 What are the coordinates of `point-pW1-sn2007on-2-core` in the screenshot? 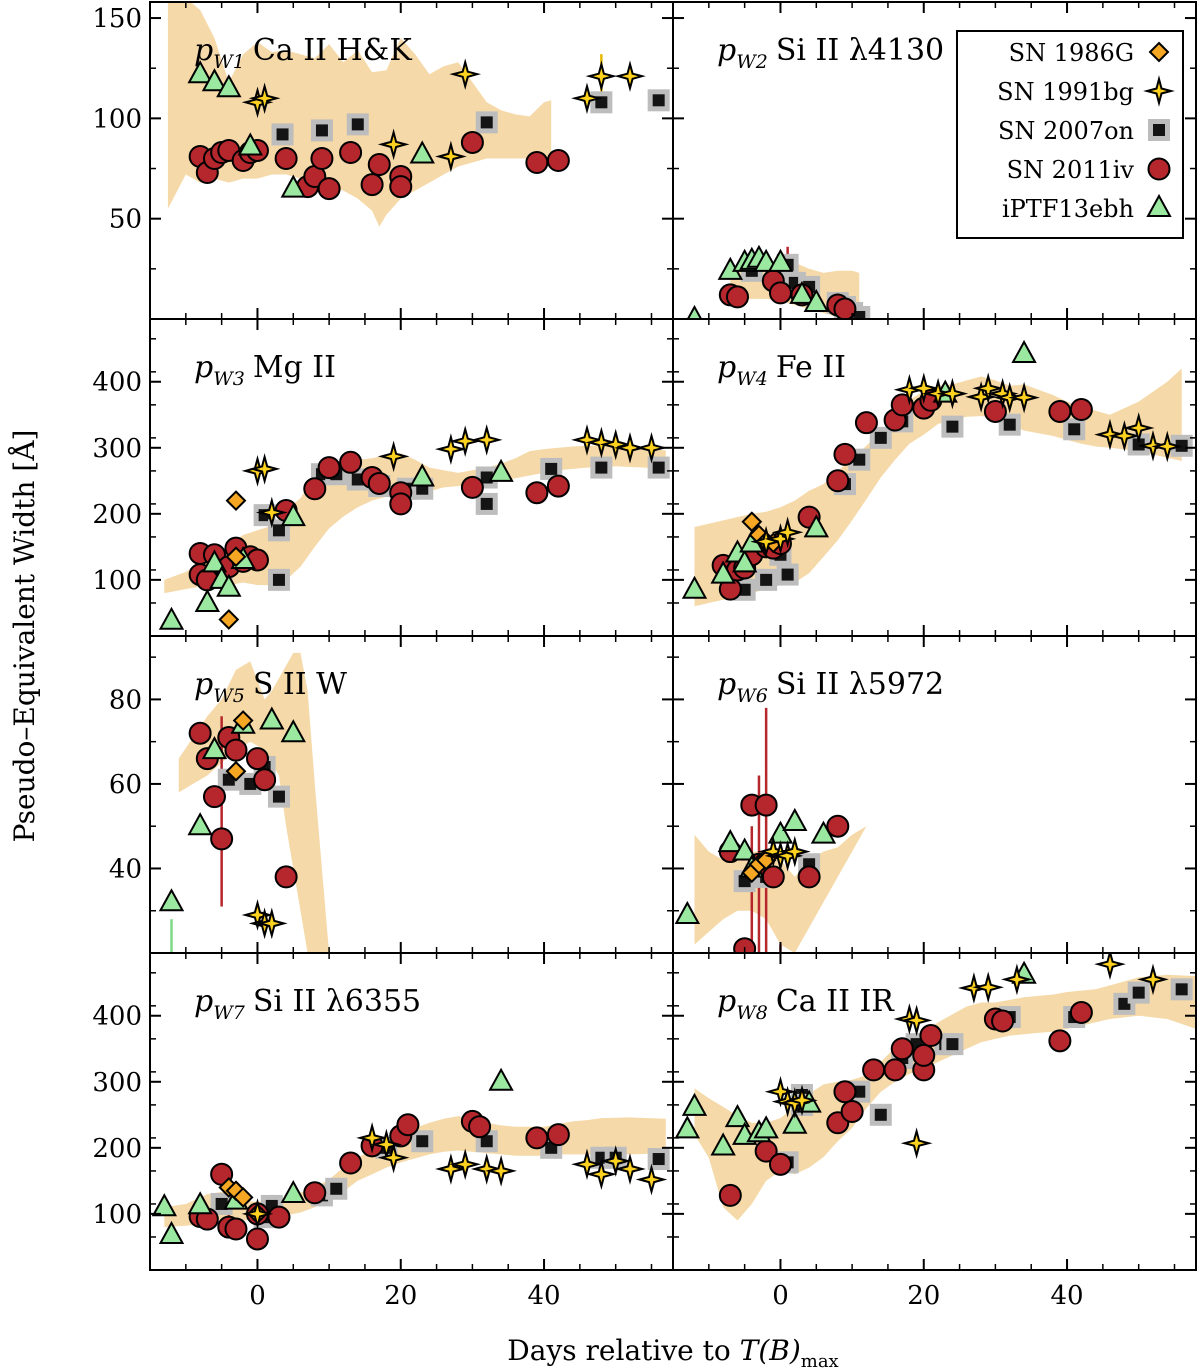 It's located at (357, 124).